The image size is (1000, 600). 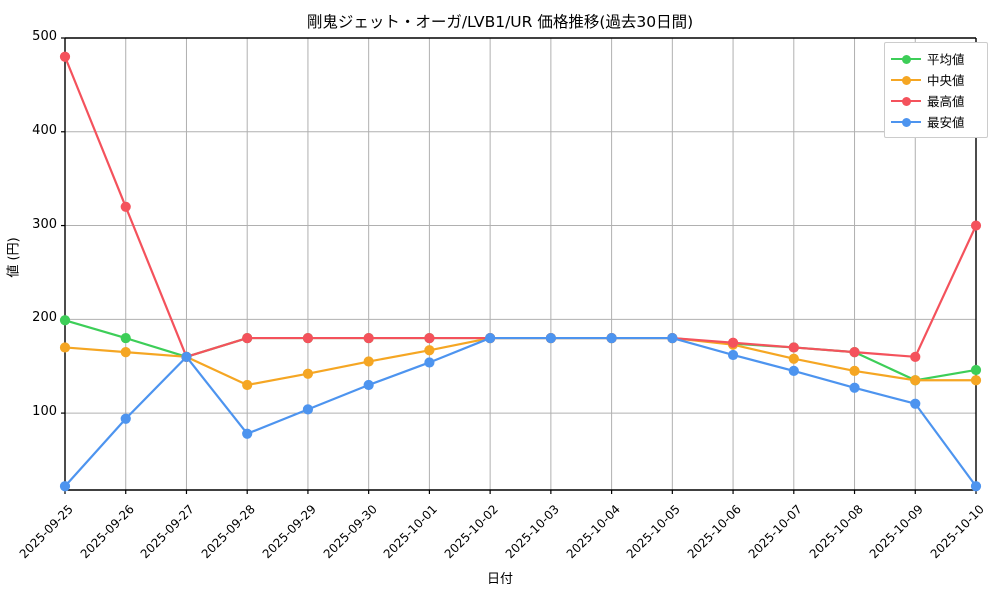 What do you see at coordinates (44, 224) in the screenshot?
I see `y-tick-label: 300` at bounding box center [44, 224].